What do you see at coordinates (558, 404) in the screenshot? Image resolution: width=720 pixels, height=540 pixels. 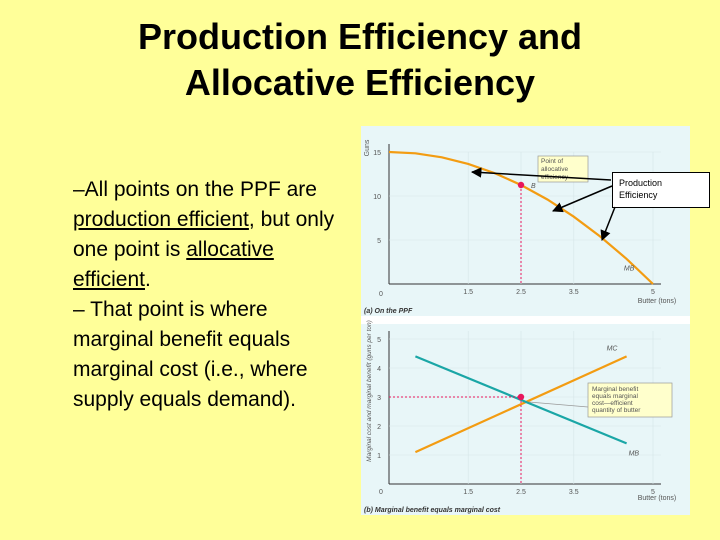 I see `panel-b-annotation-pointer` at bounding box center [558, 404].